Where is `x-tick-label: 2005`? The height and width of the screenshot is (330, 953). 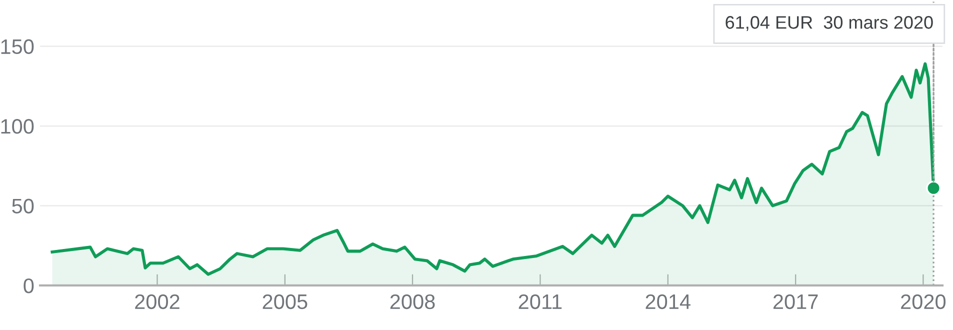 x-tick-label: 2005 is located at coordinates (285, 302).